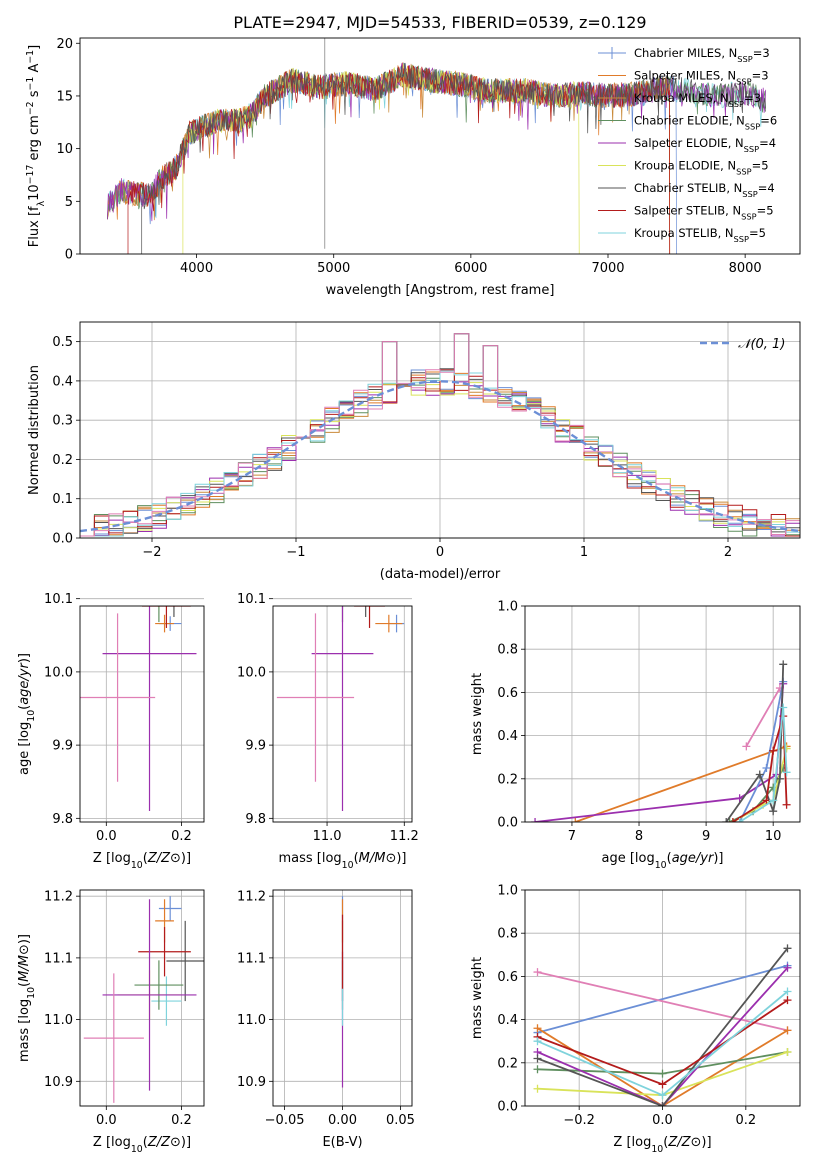 Image resolution: width=819 pixels, height=1170 pixels. I want to click on y-axis-label: age [log10(age/yr)], so click(27, 714).